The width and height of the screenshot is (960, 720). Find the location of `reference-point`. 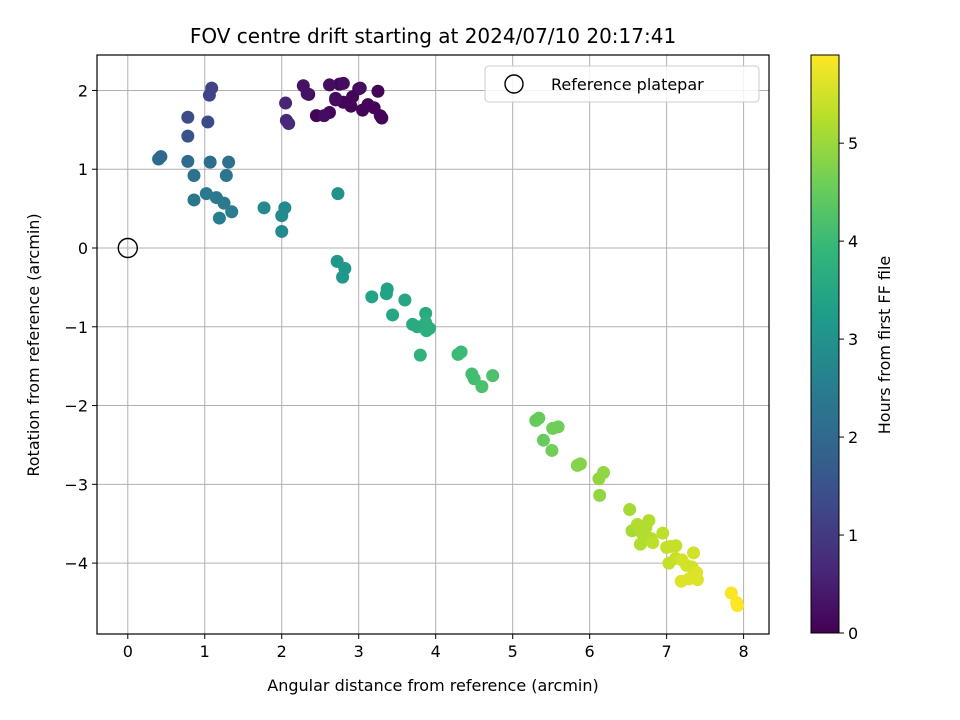

reference-point is located at coordinates (127, 248).